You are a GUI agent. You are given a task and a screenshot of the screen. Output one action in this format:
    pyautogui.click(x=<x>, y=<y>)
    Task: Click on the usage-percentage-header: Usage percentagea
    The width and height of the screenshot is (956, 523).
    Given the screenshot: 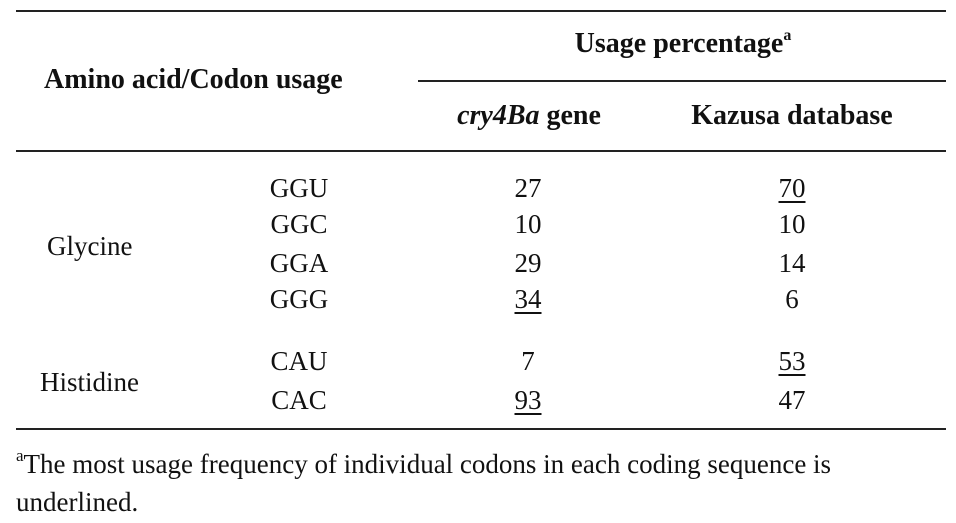 What is the action you would take?
    pyautogui.click(x=683, y=44)
    